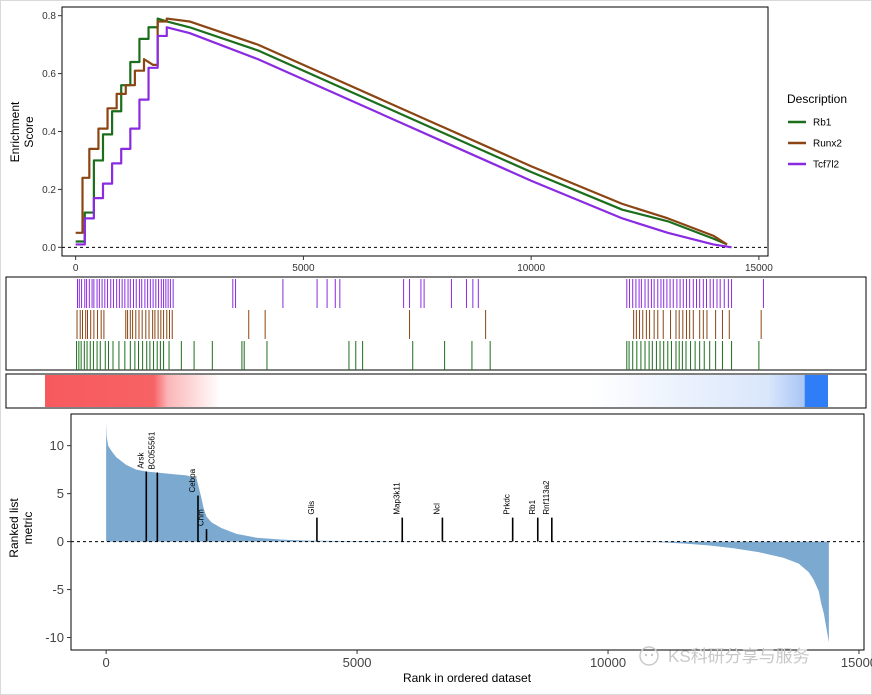 This screenshot has height=695, width=872. Describe the element at coordinates (133, 391) in the screenshot. I see `positive-rank-gradient` at that location.